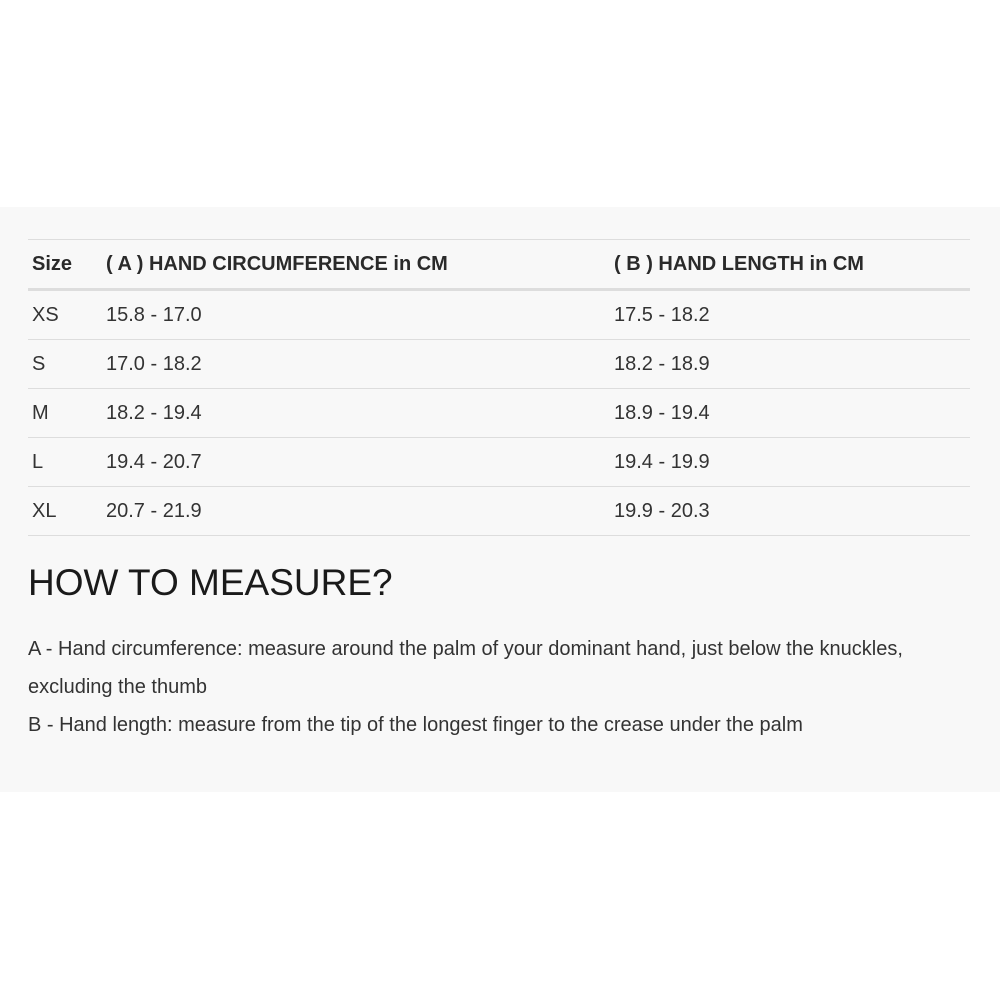 This screenshot has width=1000, height=1000. I want to click on length-cell: 19.4 - 19.9, so click(790, 462).